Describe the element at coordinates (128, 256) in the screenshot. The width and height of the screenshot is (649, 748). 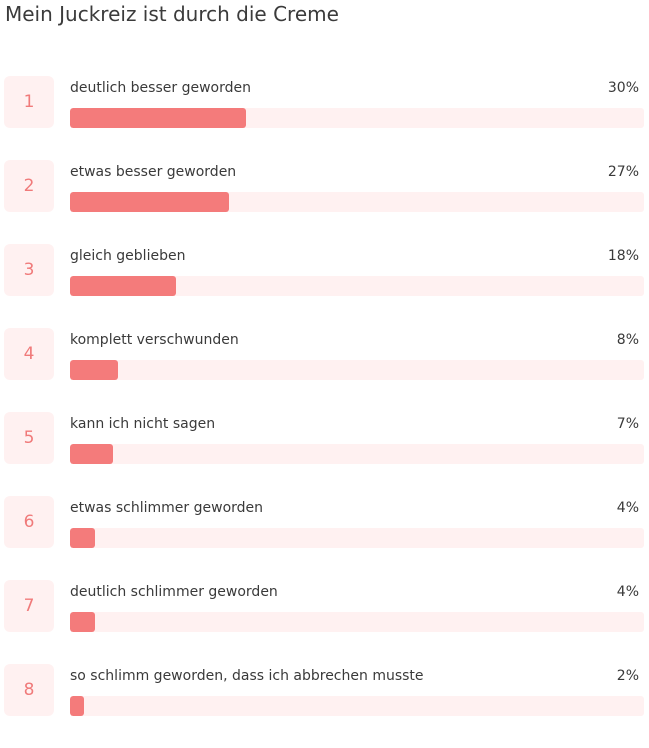
I see `category-label: gleich geblieben` at that location.